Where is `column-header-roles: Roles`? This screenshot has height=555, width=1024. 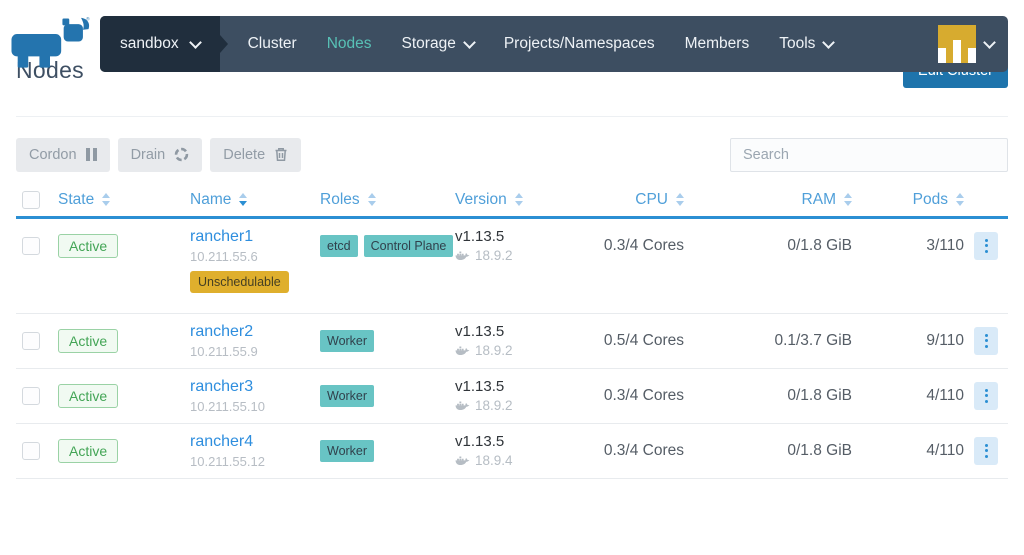
column-header-roles: Roles is located at coordinates (377, 200).